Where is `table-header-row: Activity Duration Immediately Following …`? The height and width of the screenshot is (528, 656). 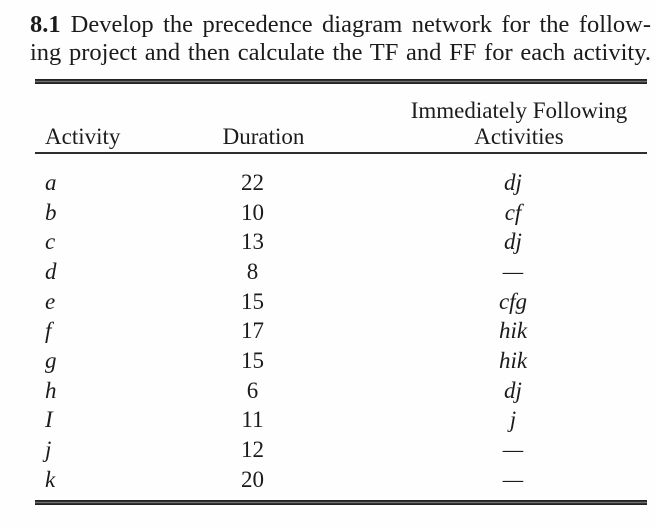 table-header-row: Activity Duration Immediately Following … is located at coordinates (341, 118).